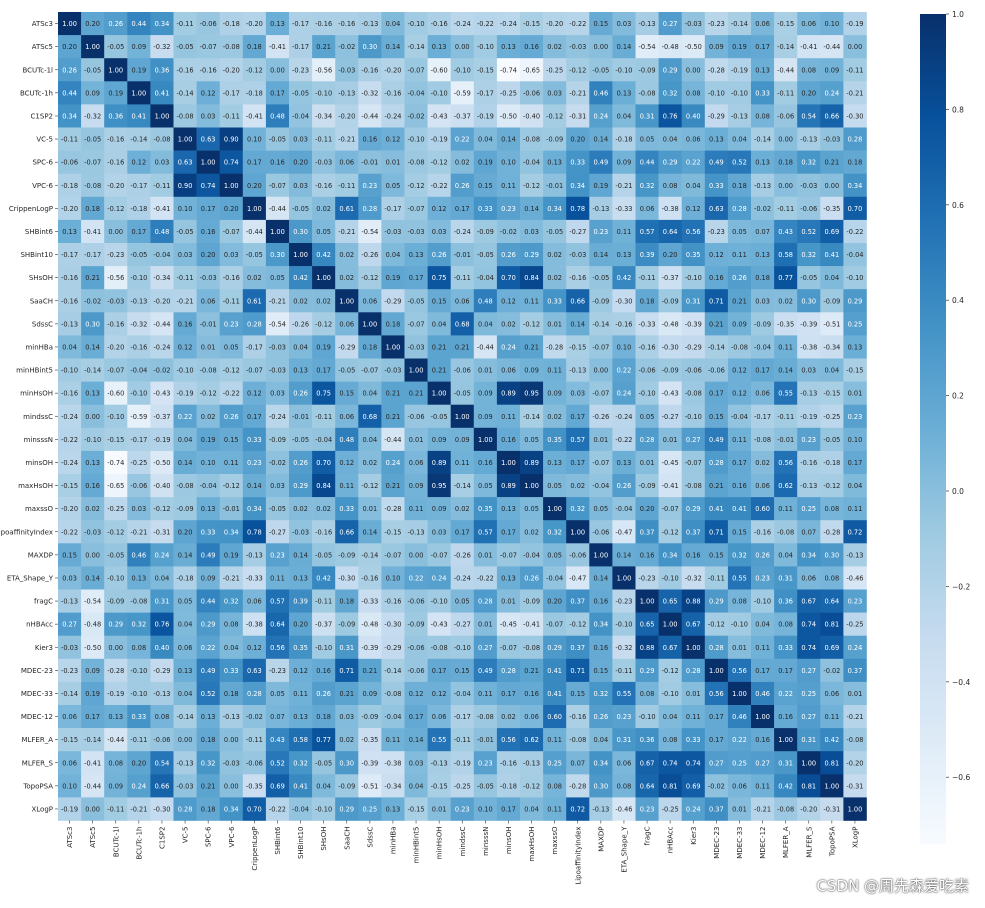 The image size is (985, 908). Describe the element at coordinates (139, 163) in the screenshot. I see `cell-value-label: 0.12` at that location.